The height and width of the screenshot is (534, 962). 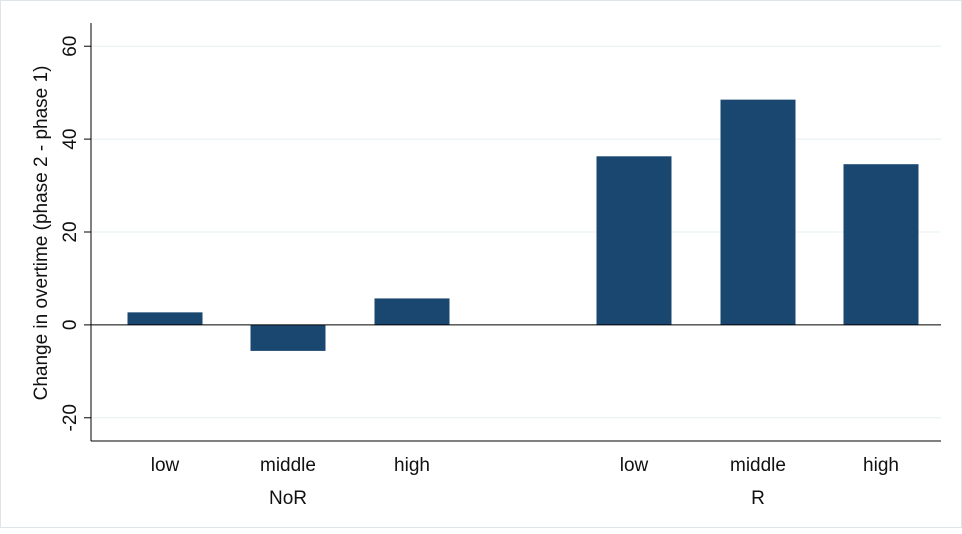 I want to click on bar-nor-middle, so click(x=288, y=337).